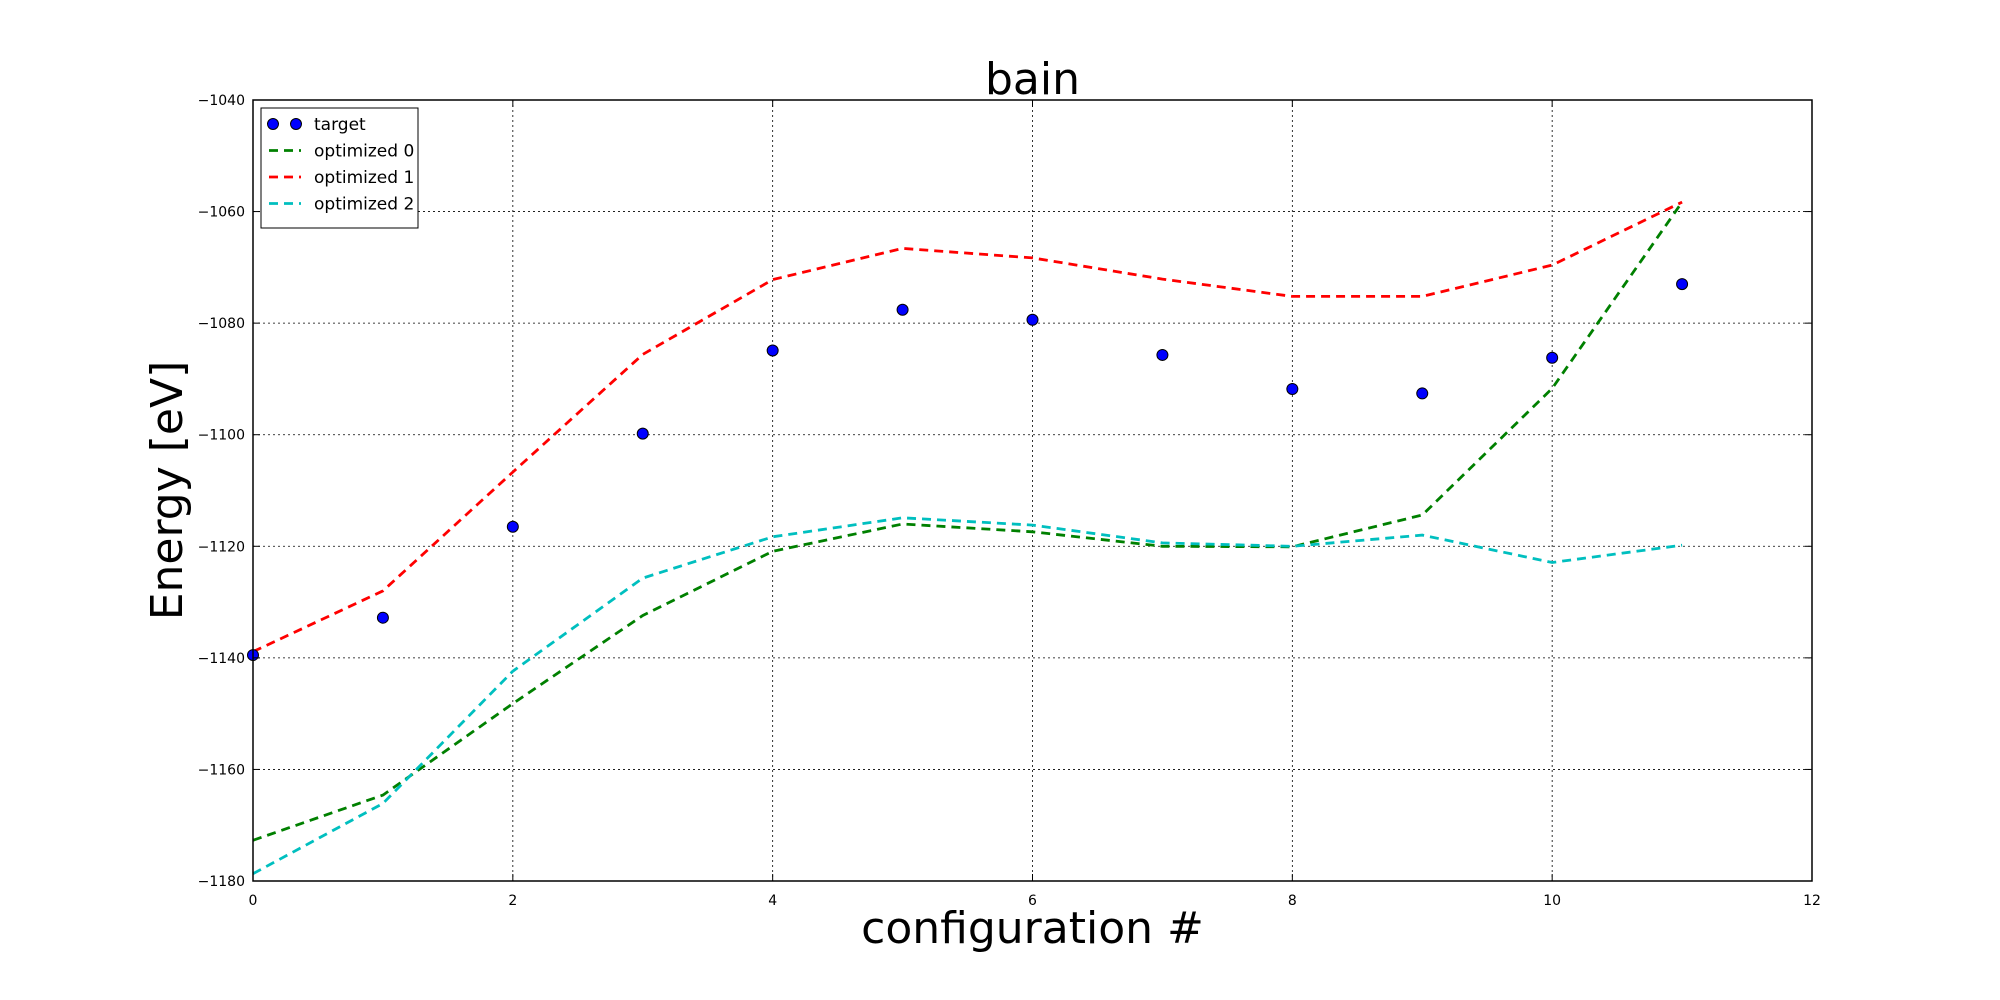 The image size is (2000, 1000). What do you see at coordinates (221, 324) in the screenshot?
I see `y-tick-label: −1080` at bounding box center [221, 324].